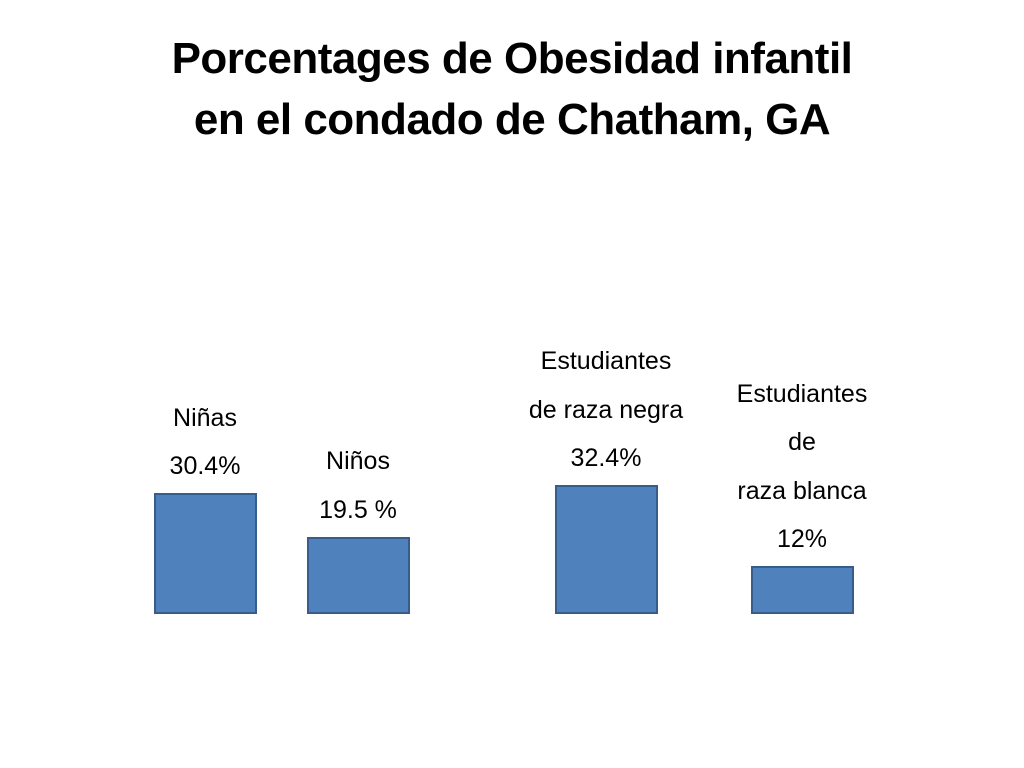 The height and width of the screenshot is (768, 1024). Describe the element at coordinates (512, 58) in the screenshot. I see `title-line-1: Porcentages de Obesidad infantil` at that location.